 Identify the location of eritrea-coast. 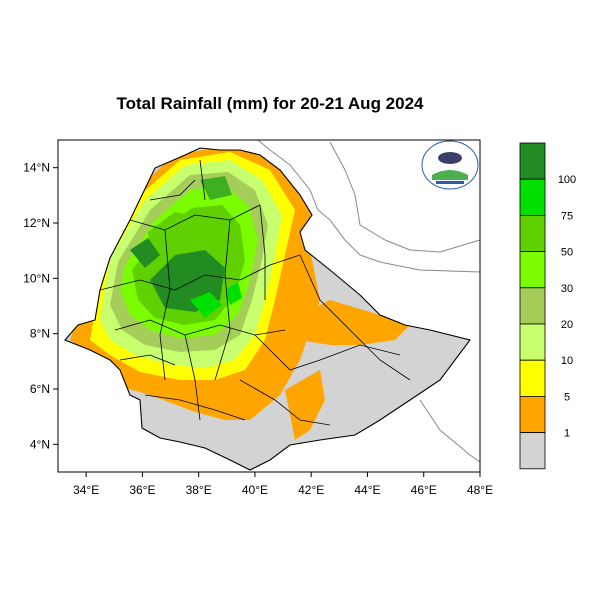
(368, 206).